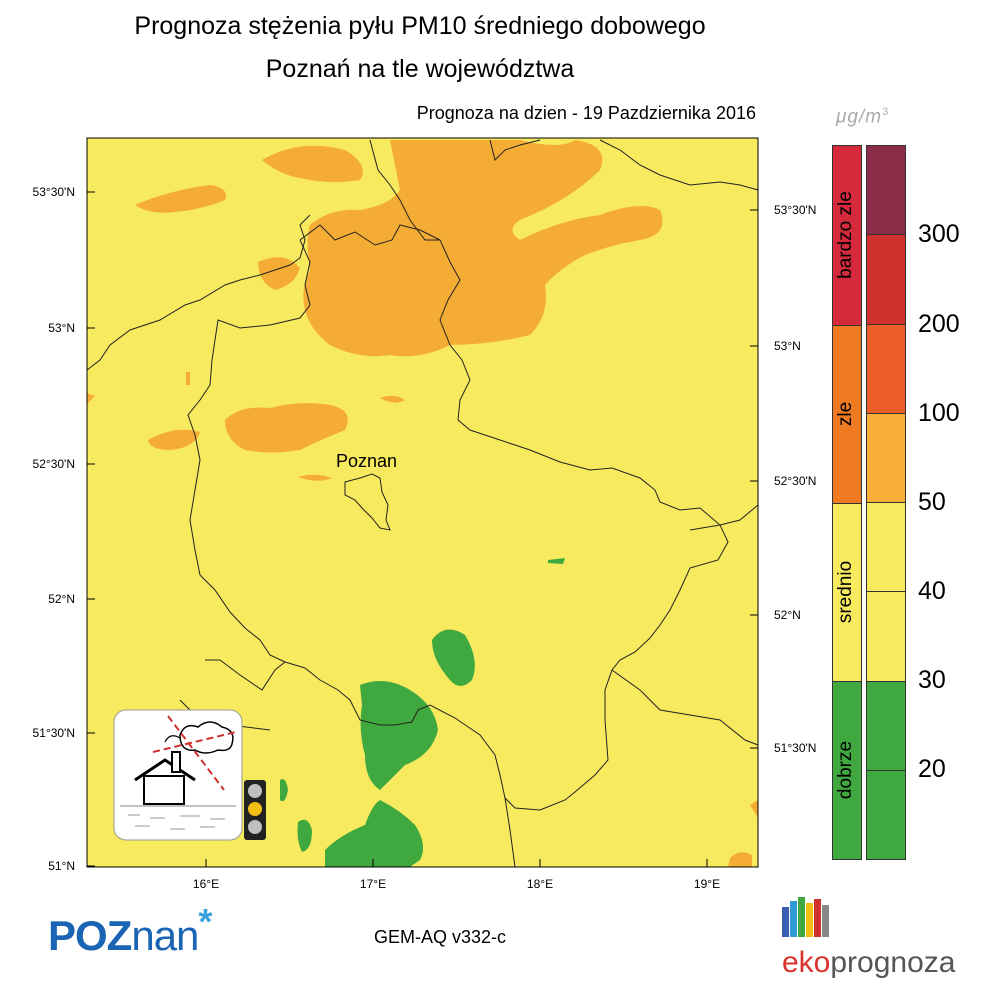 This screenshot has height=1000, width=1000. I want to click on lat-label-left: 51°N, so click(61, 866).